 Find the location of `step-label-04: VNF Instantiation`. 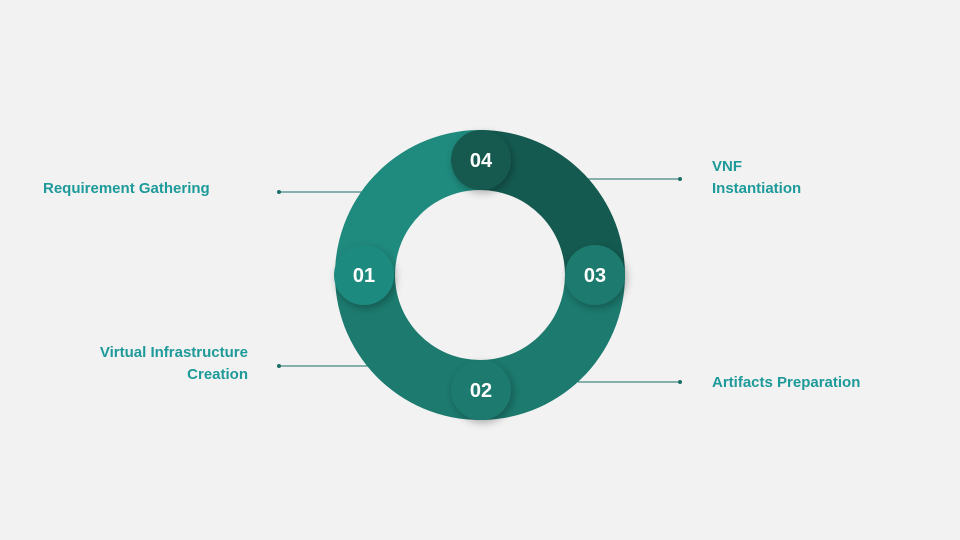

step-label-04: VNF Instantiation is located at coordinates (756, 178).